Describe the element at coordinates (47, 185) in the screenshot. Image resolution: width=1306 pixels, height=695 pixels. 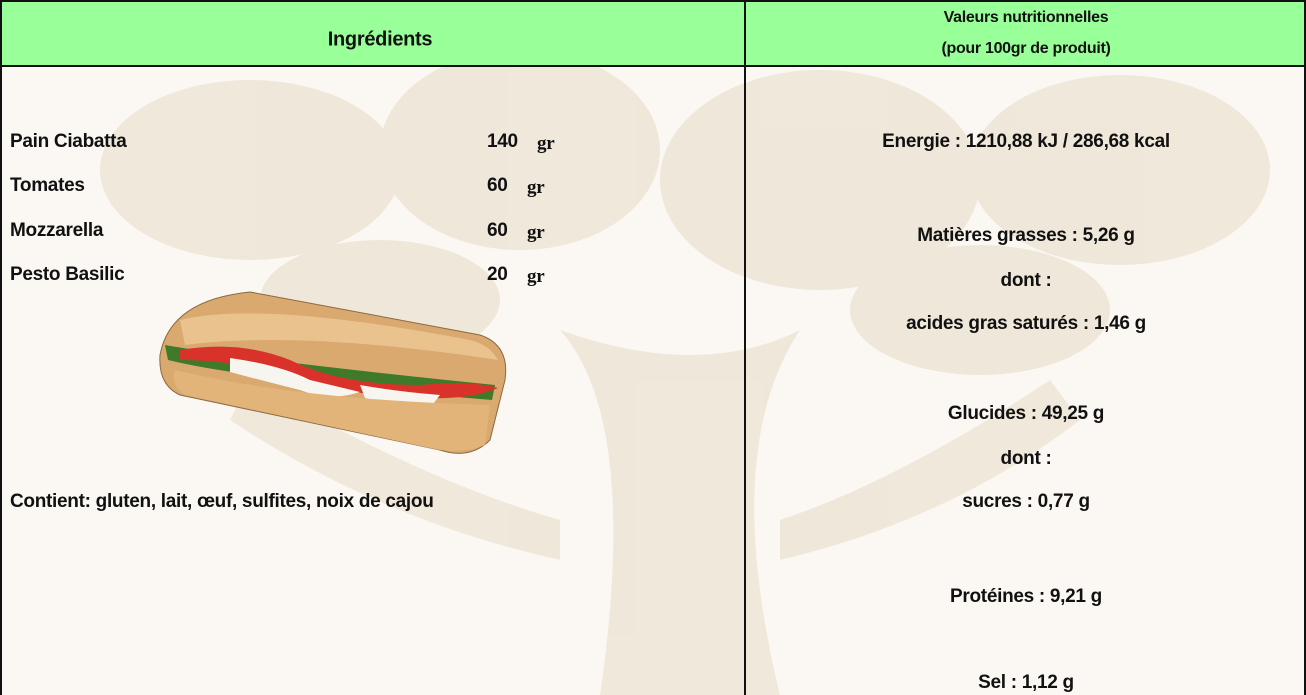
I see `ingredient-name: Tomates` at that location.